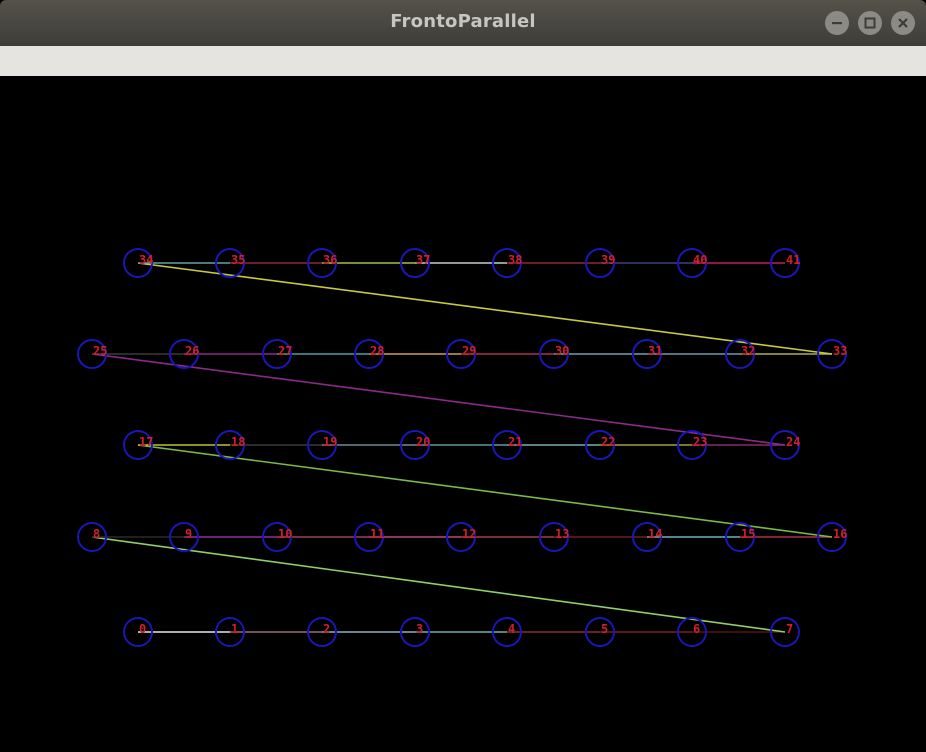  I want to click on corner-label: 10, so click(285, 534).